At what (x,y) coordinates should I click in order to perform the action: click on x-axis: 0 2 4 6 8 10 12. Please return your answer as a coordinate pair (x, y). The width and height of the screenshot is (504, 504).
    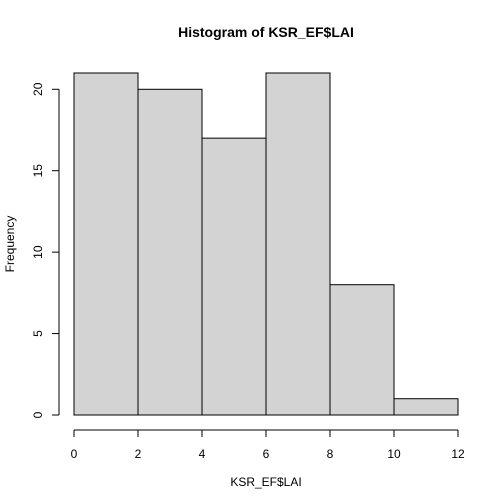
    Looking at the image, I should click on (268, 445).